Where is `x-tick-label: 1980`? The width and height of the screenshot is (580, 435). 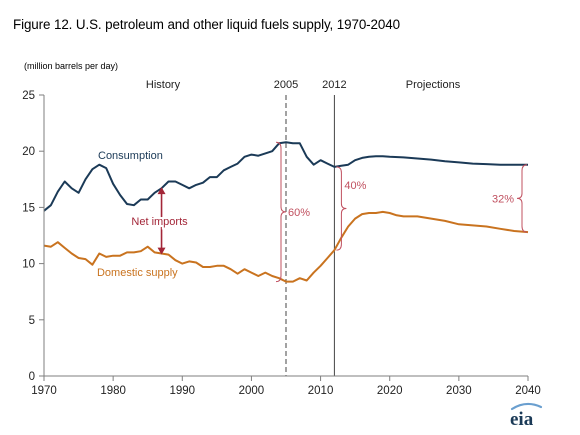
x-tick-label: 1980 is located at coordinates (113, 391).